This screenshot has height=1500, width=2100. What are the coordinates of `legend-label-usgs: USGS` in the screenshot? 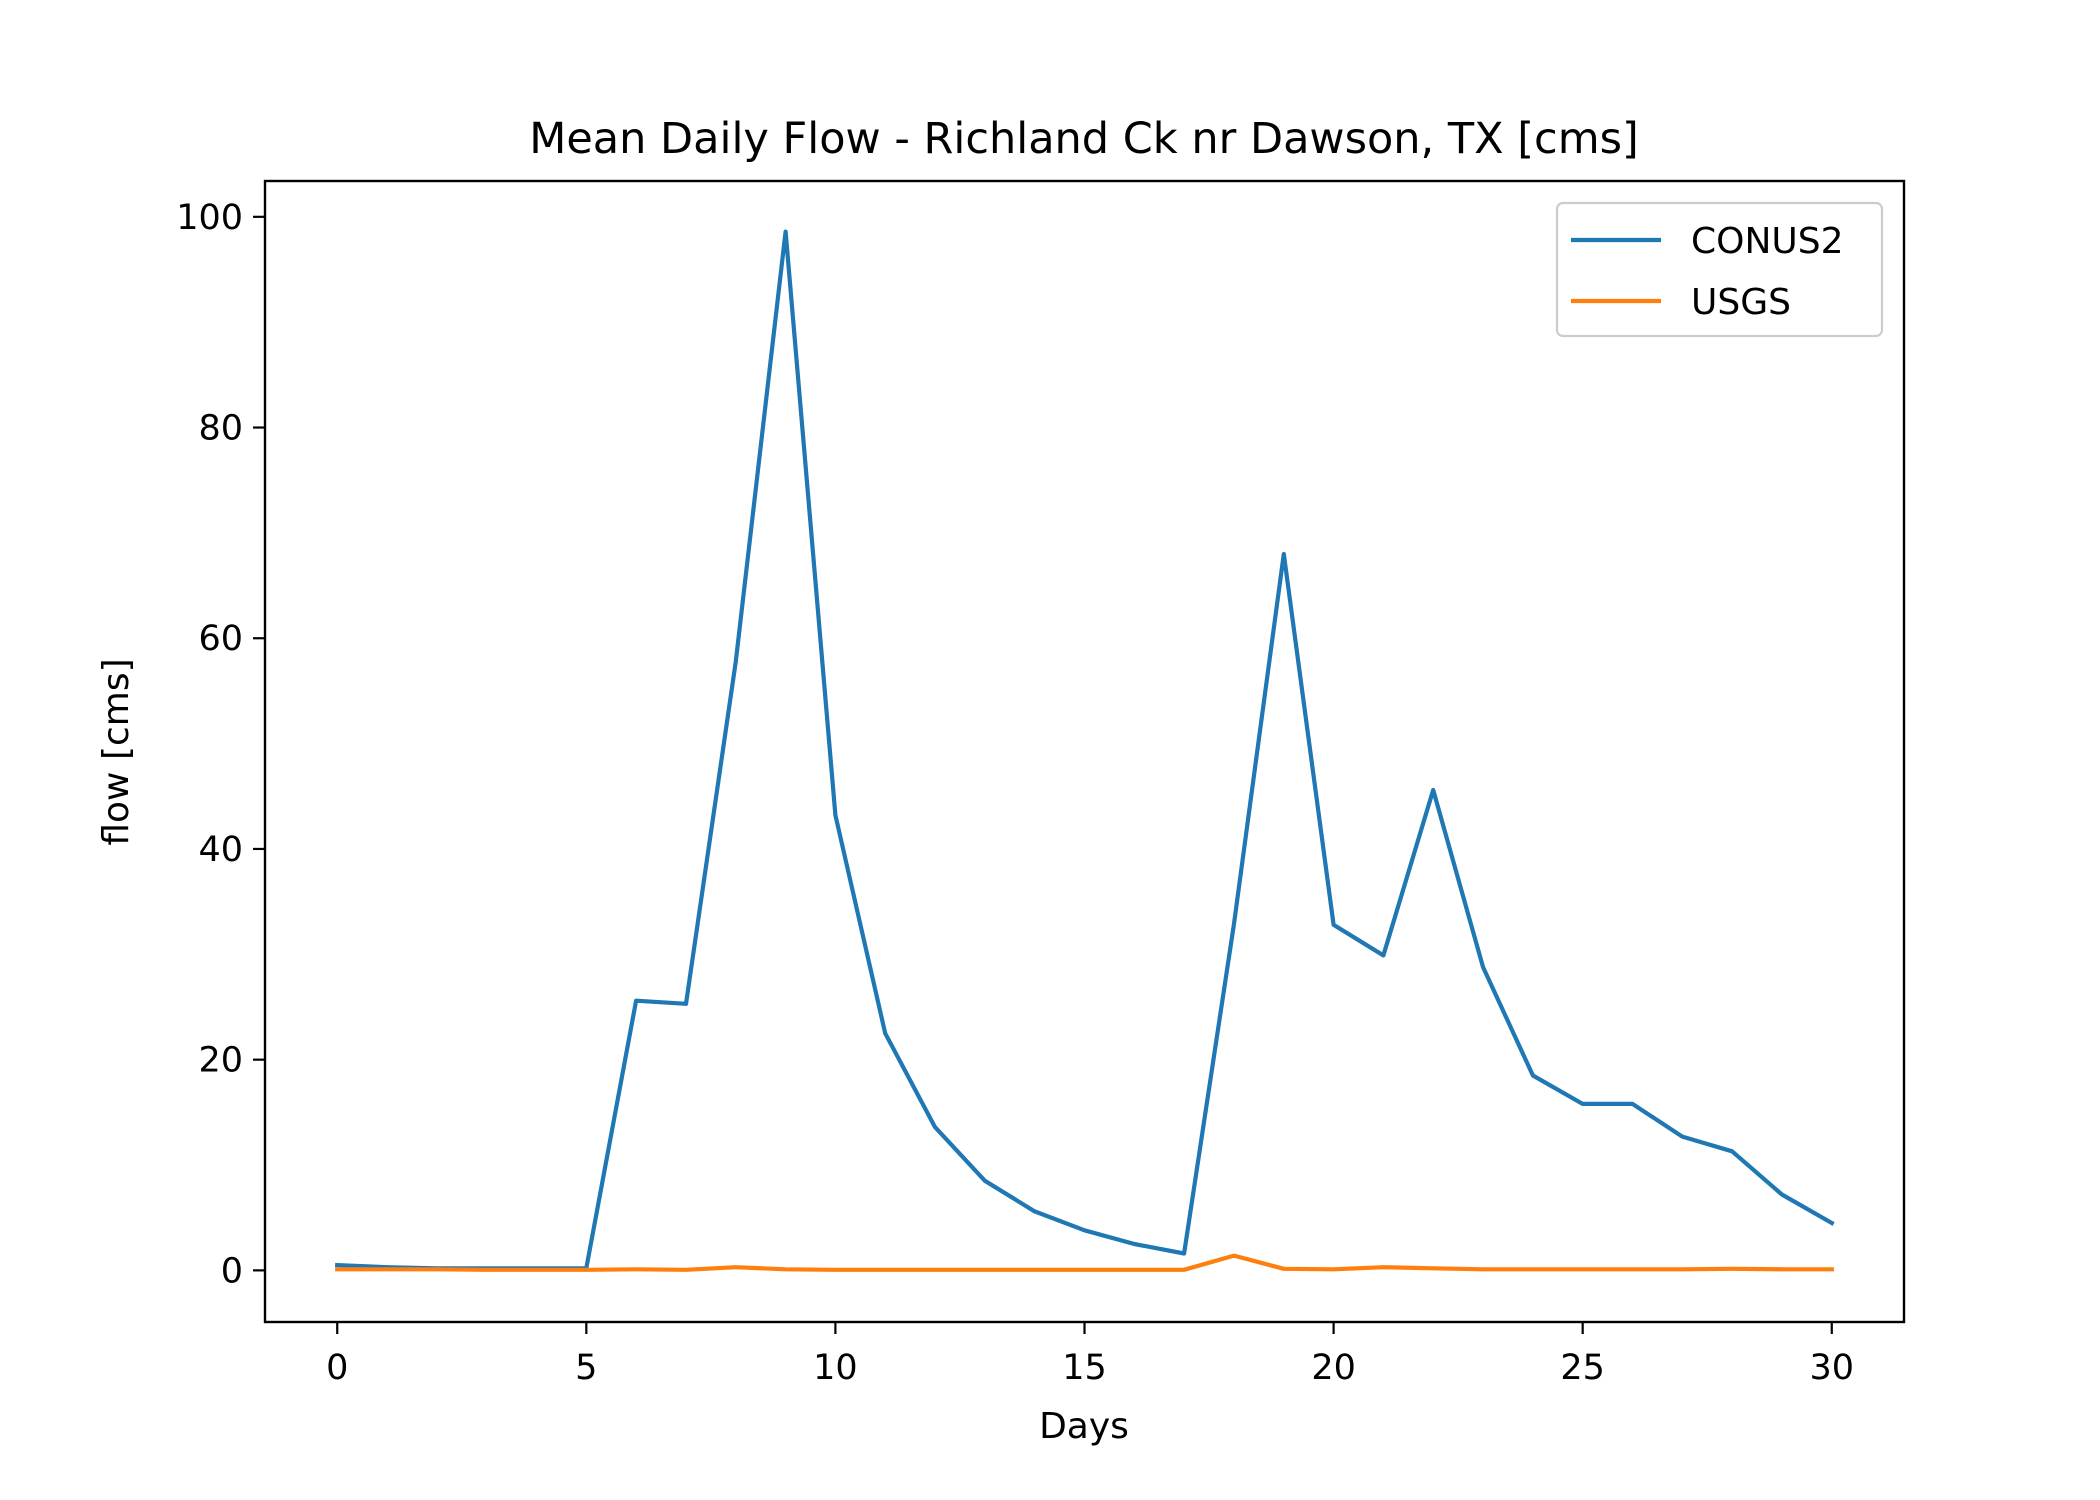 It's located at (1741, 302).